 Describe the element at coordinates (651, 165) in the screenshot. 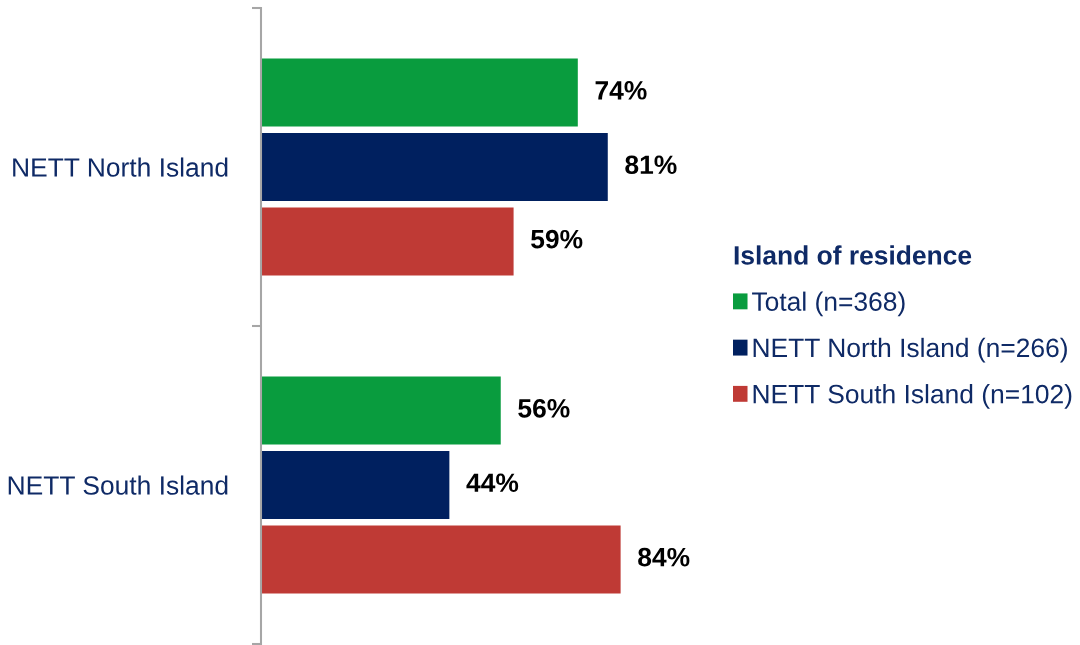

I see `data-label: 81%` at that location.